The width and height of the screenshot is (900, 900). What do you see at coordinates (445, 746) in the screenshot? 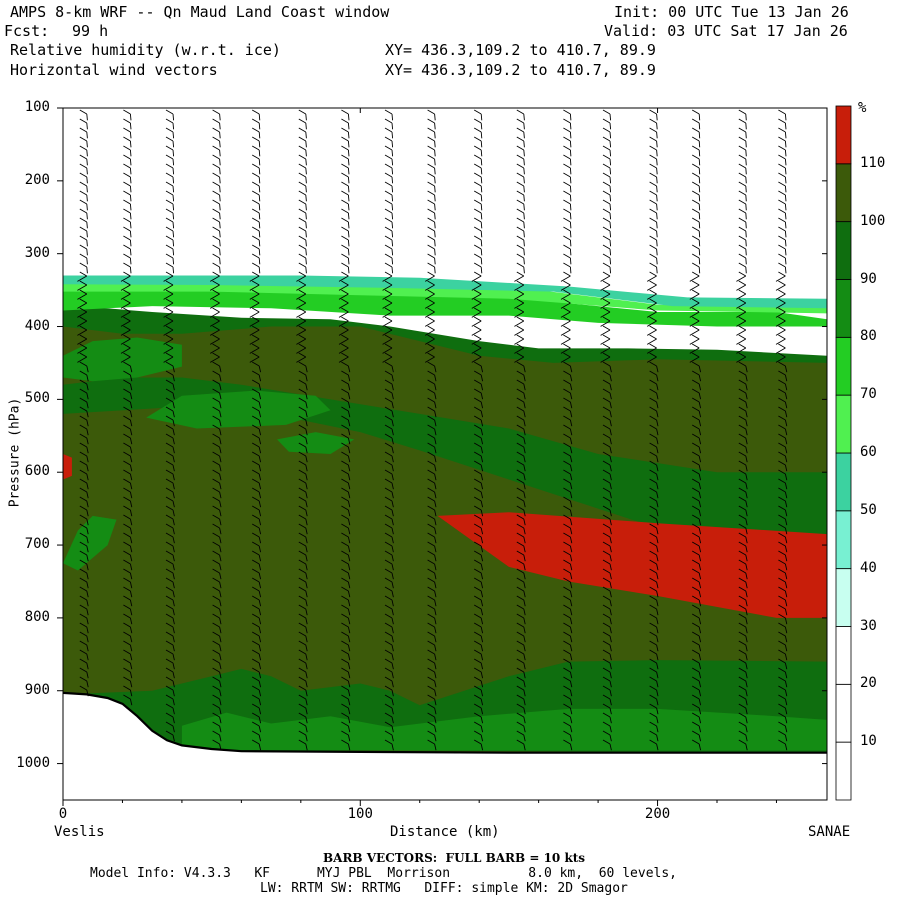
I see `terrain-mask` at bounding box center [445, 746].